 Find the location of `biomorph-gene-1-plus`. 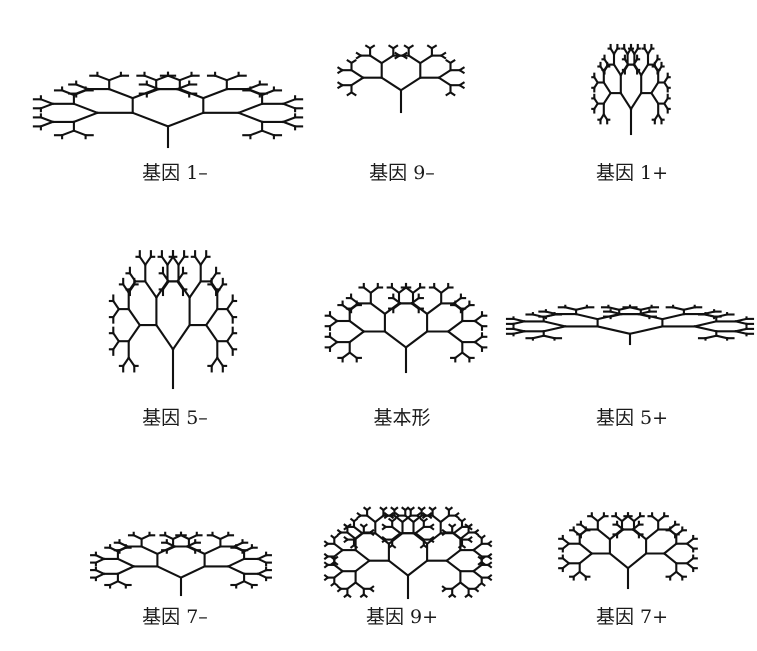

biomorph-gene-1-plus is located at coordinates (631, 89).